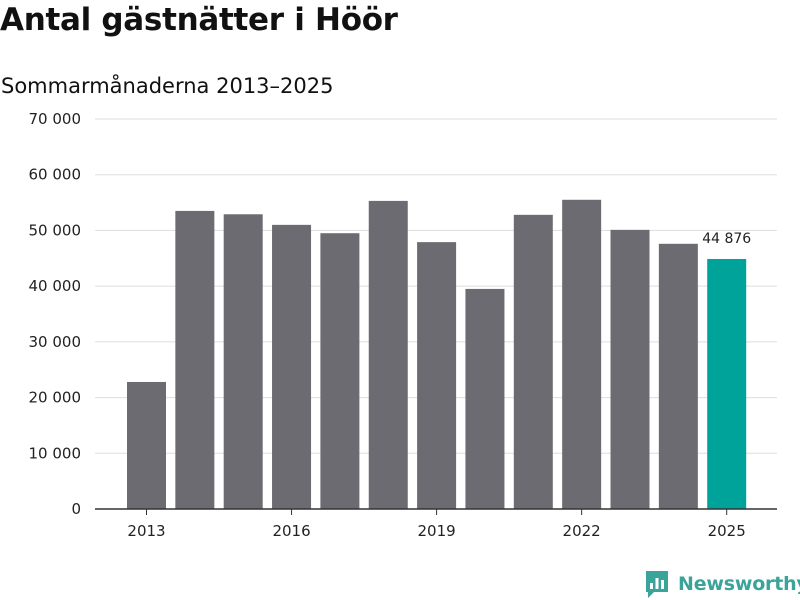 Image resolution: width=800 pixels, height=600 pixels. What do you see at coordinates (292, 366) in the screenshot?
I see `bar-2016` at bounding box center [292, 366].